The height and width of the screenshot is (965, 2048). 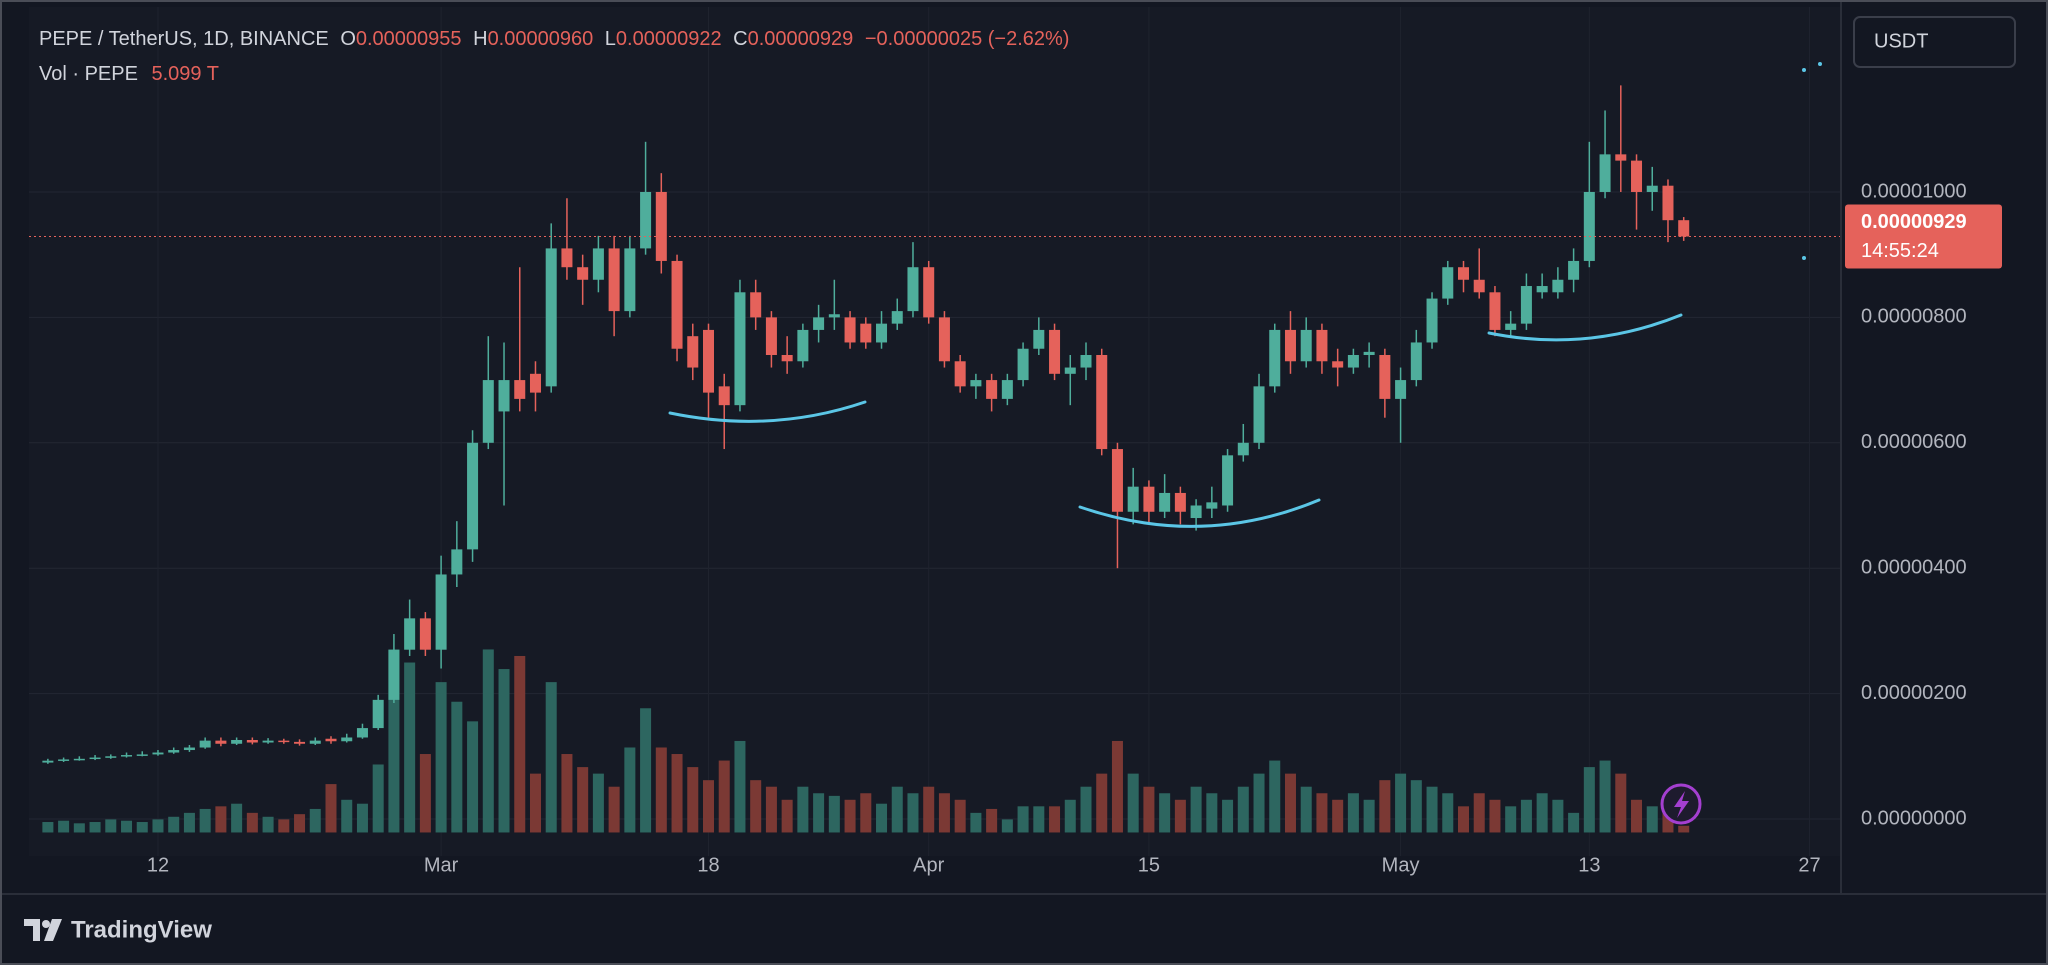 What do you see at coordinates (32, 930) in the screenshot?
I see `logo-mark` at bounding box center [32, 930].